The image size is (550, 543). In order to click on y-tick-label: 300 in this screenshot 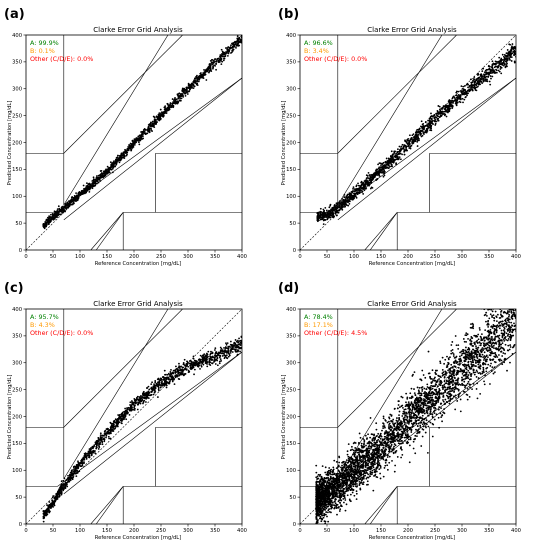, I will do `click(17, 364)`.